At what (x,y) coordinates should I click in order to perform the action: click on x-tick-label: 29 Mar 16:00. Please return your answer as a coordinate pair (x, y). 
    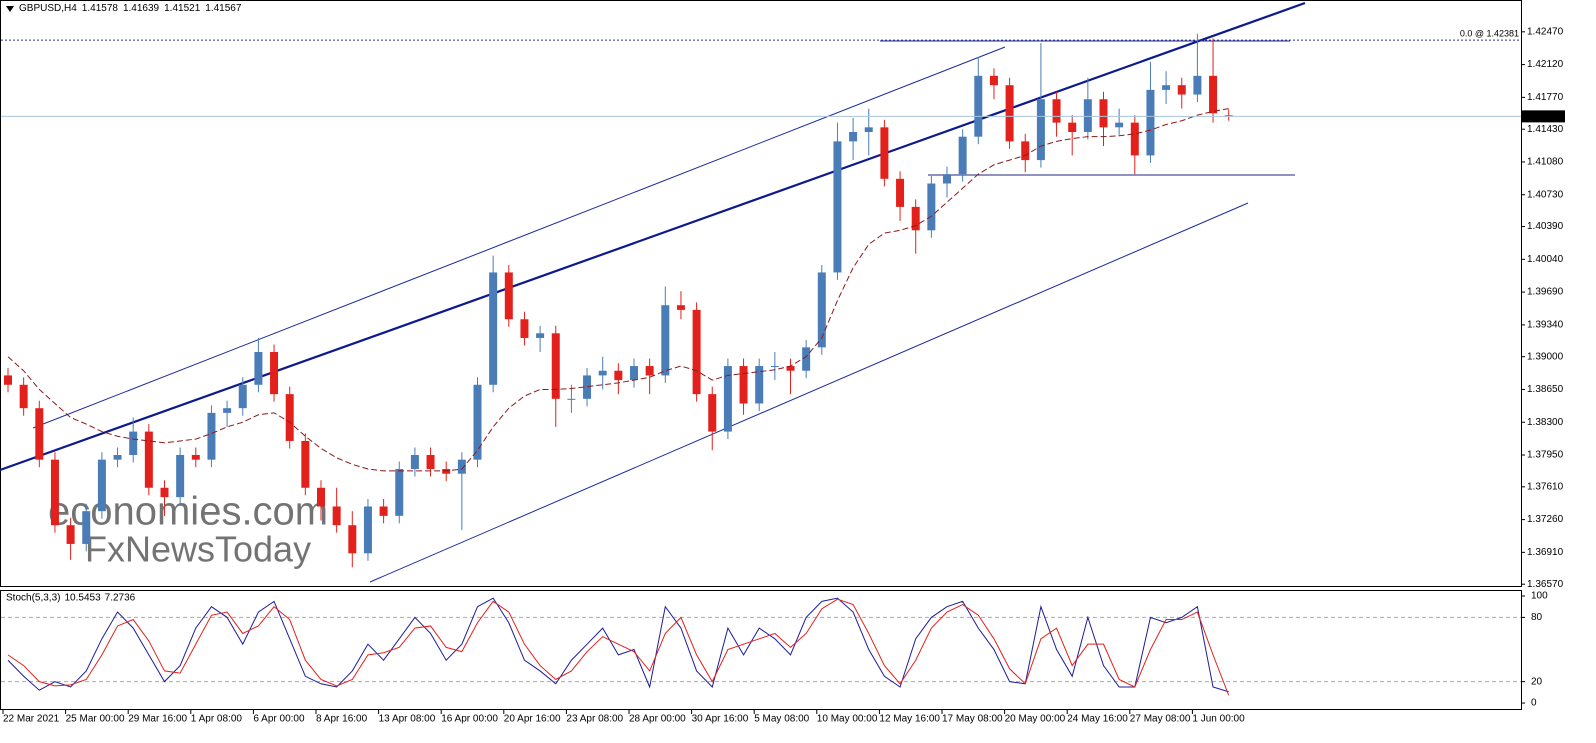
    Looking at the image, I should click on (157, 719).